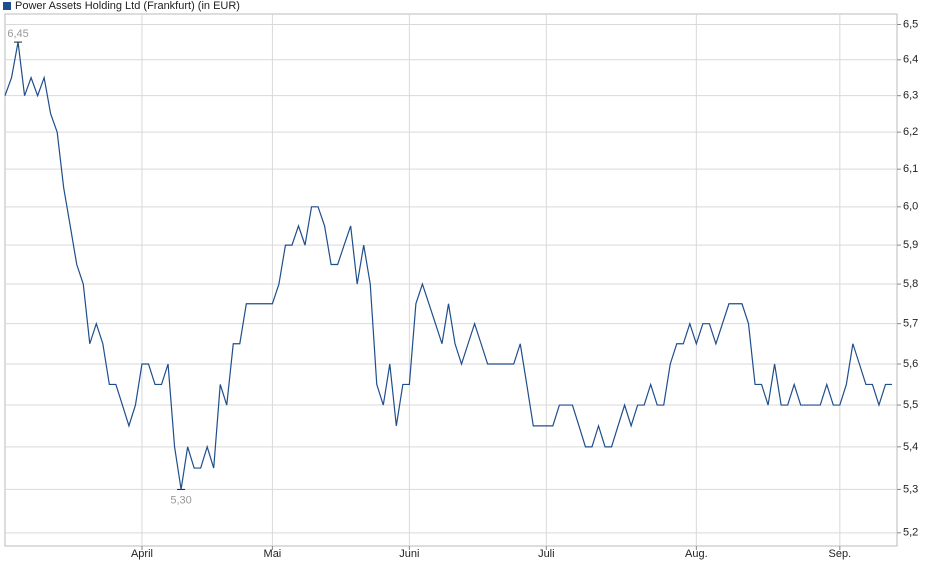  What do you see at coordinates (910, 284) in the screenshot?
I see `y-tick-label: 5,8` at bounding box center [910, 284].